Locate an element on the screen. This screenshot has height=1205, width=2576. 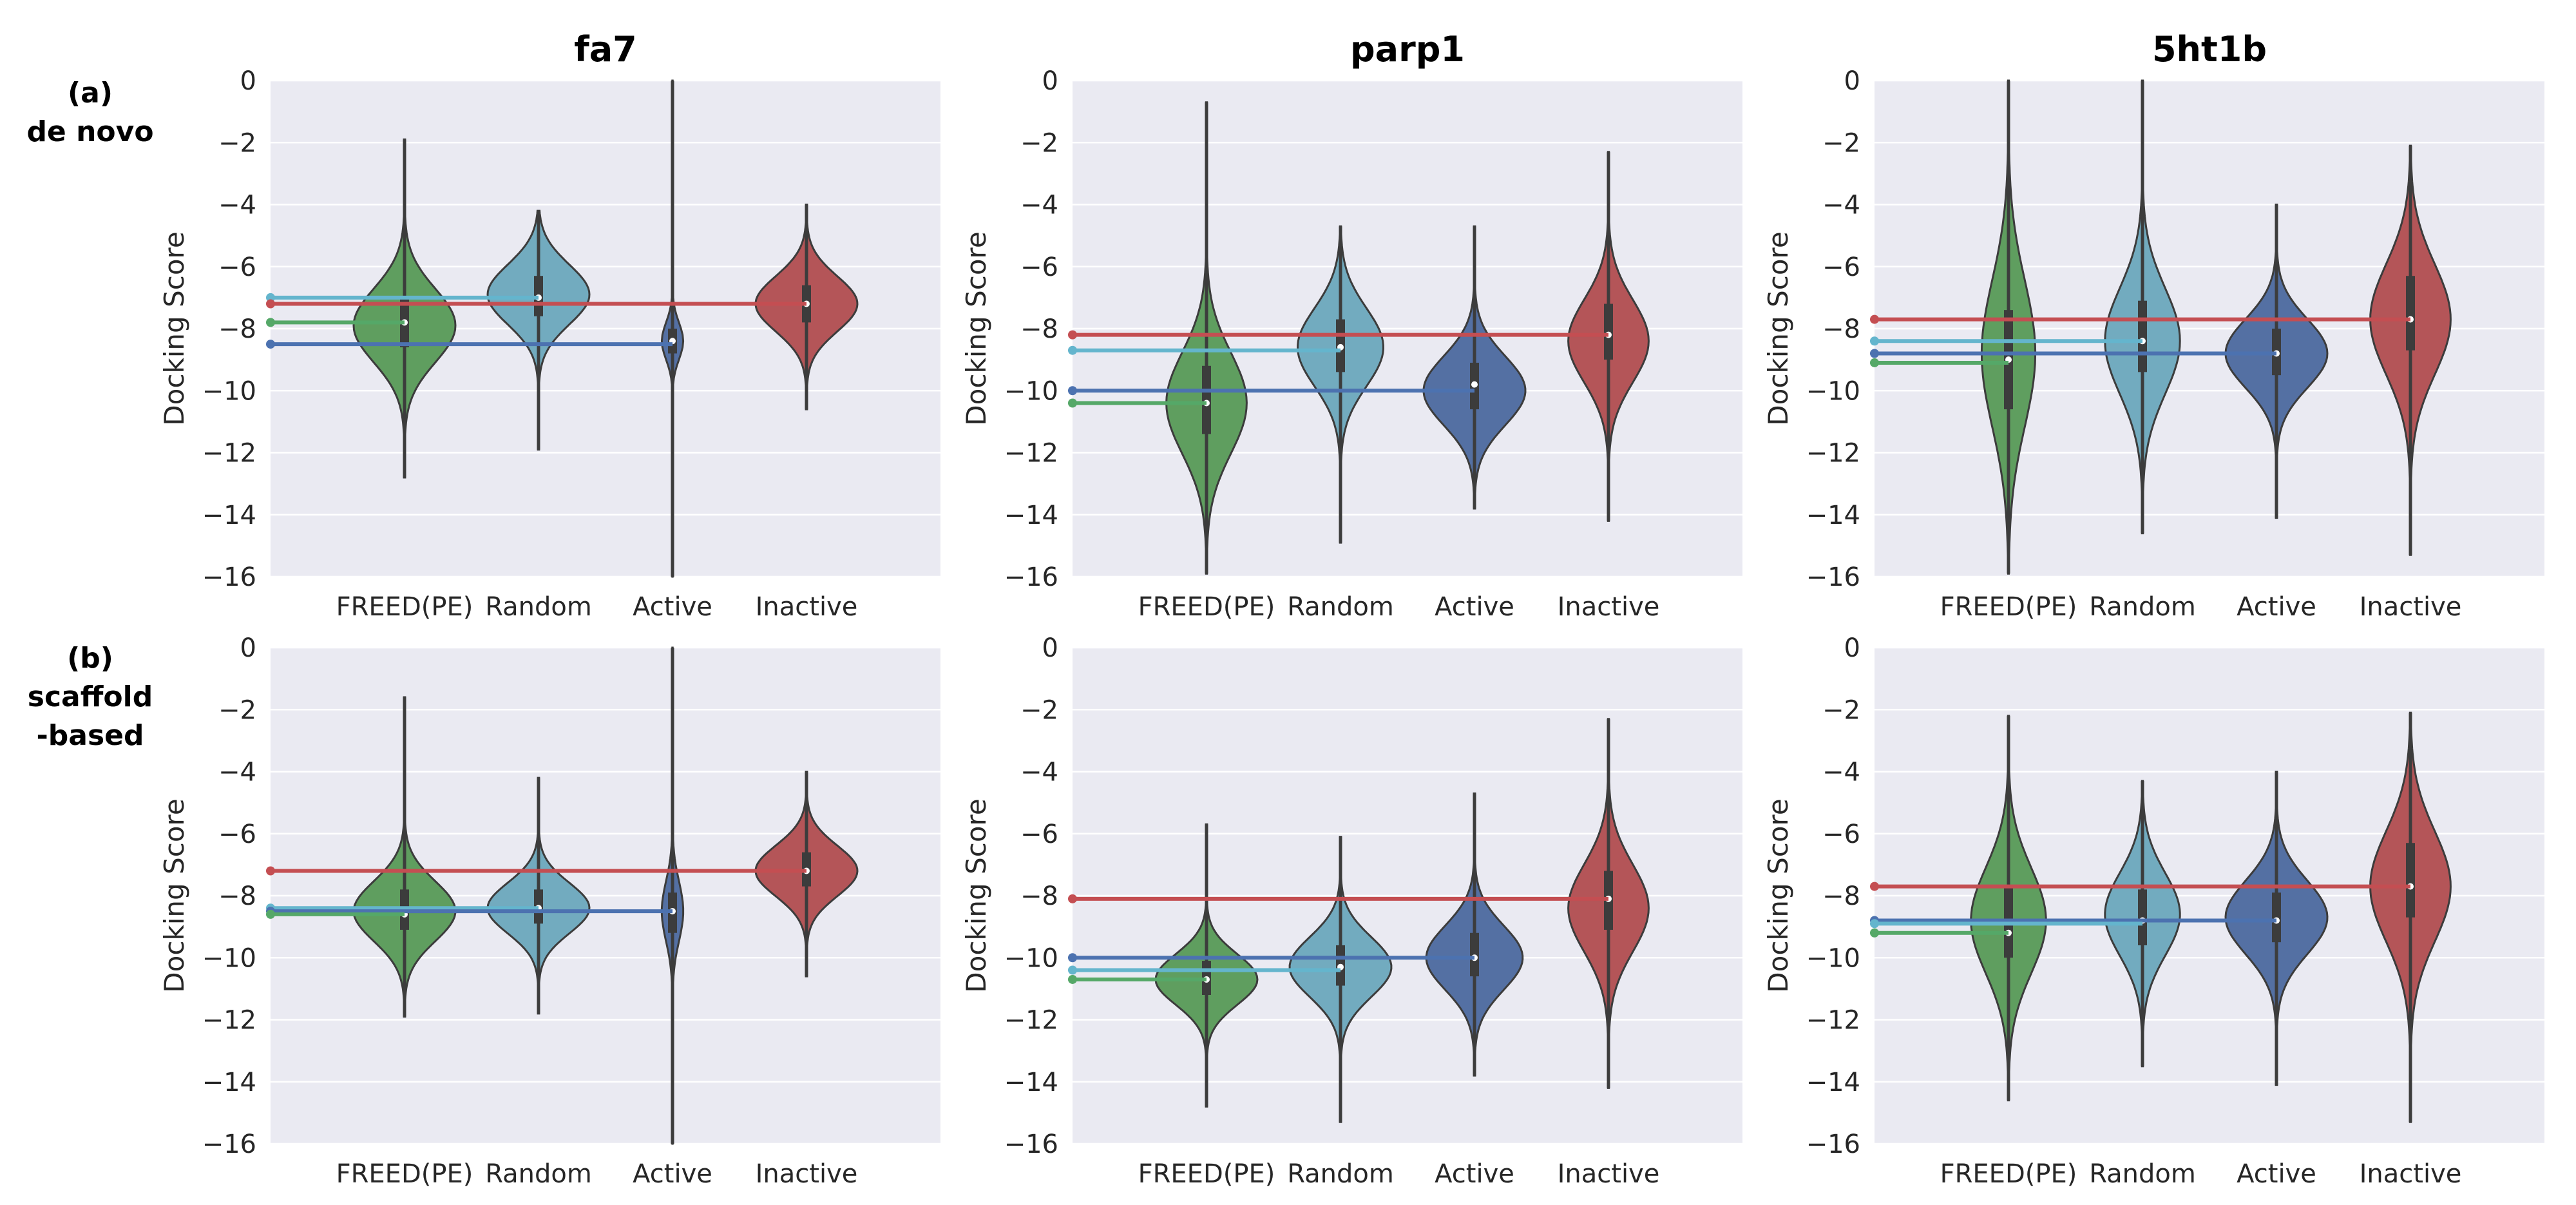
panel-title: fa7 is located at coordinates (605, 49).